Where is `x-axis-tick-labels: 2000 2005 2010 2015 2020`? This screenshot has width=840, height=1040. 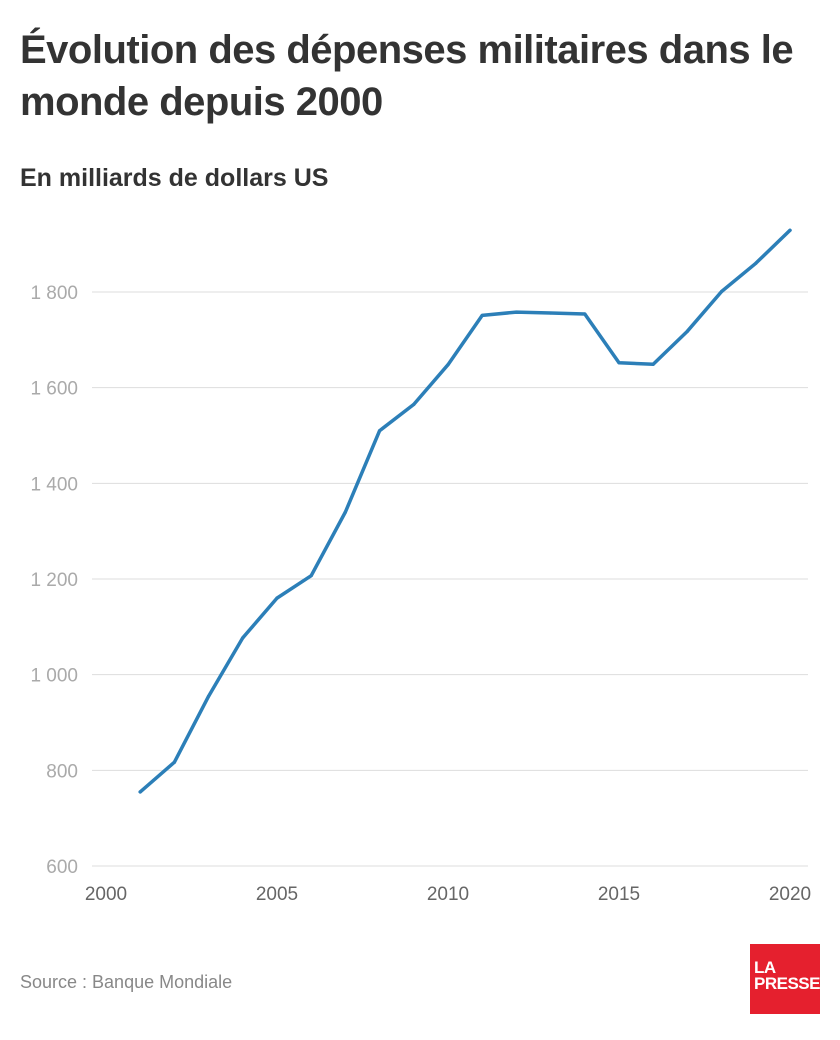
x-axis-tick-labels: 2000 2005 2010 2015 2020 is located at coordinates (448, 894).